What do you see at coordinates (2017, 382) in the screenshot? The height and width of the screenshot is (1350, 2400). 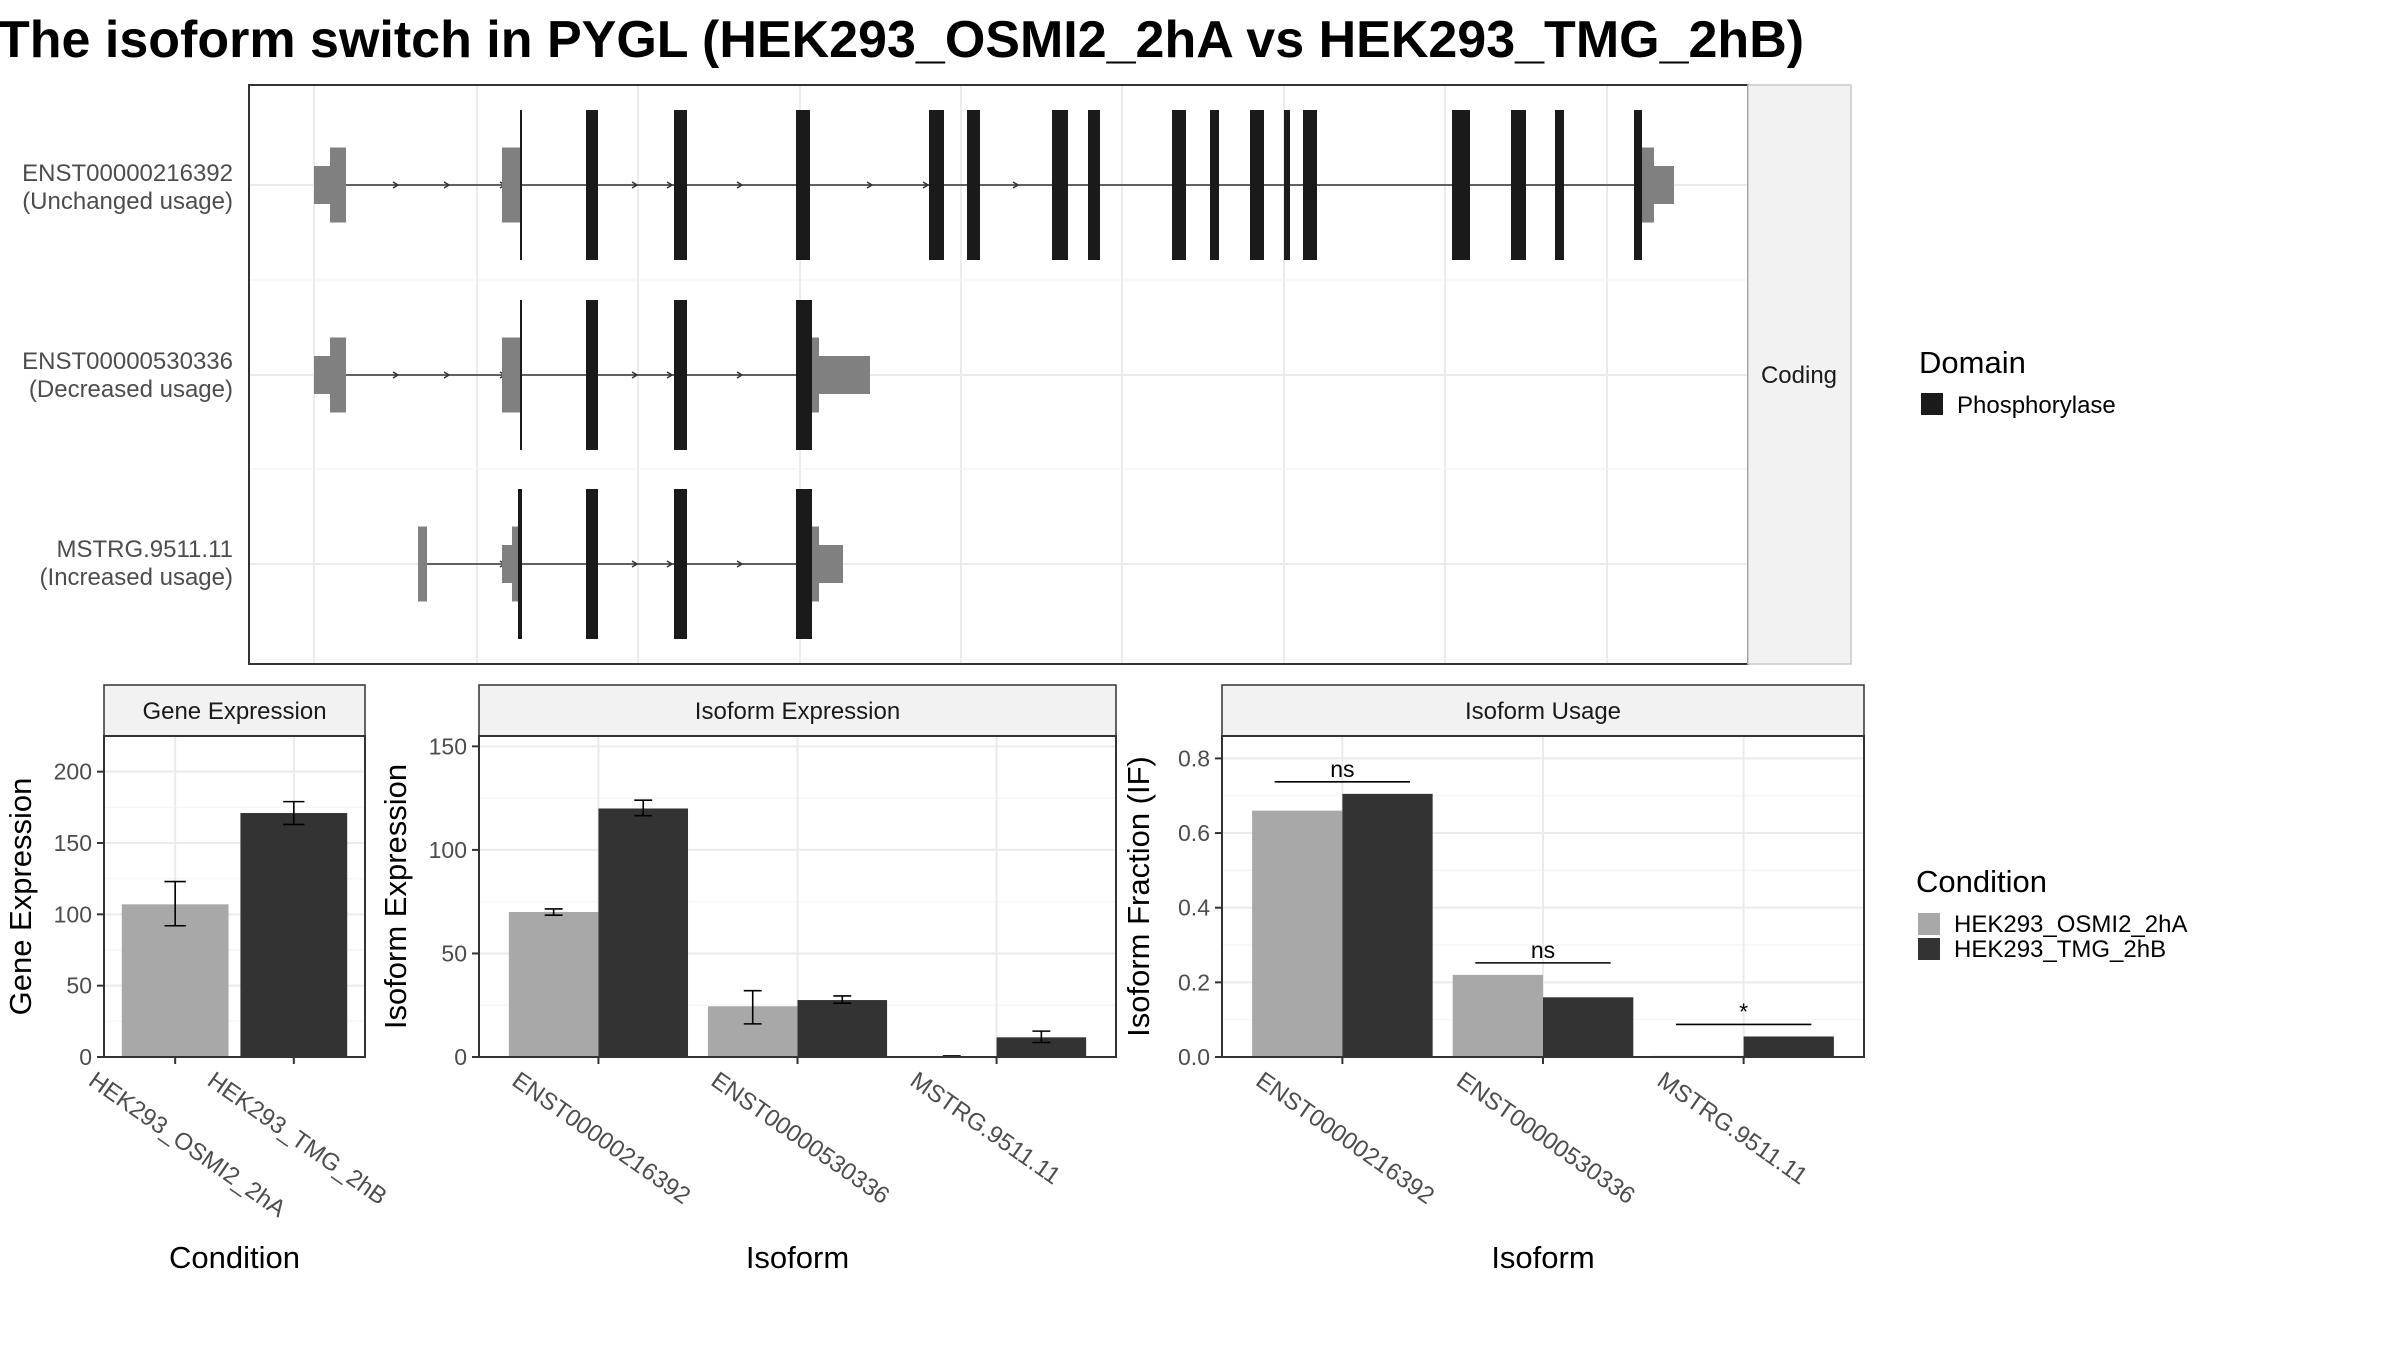 I see `domain-legend: Domain Phosphorylase` at bounding box center [2017, 382].